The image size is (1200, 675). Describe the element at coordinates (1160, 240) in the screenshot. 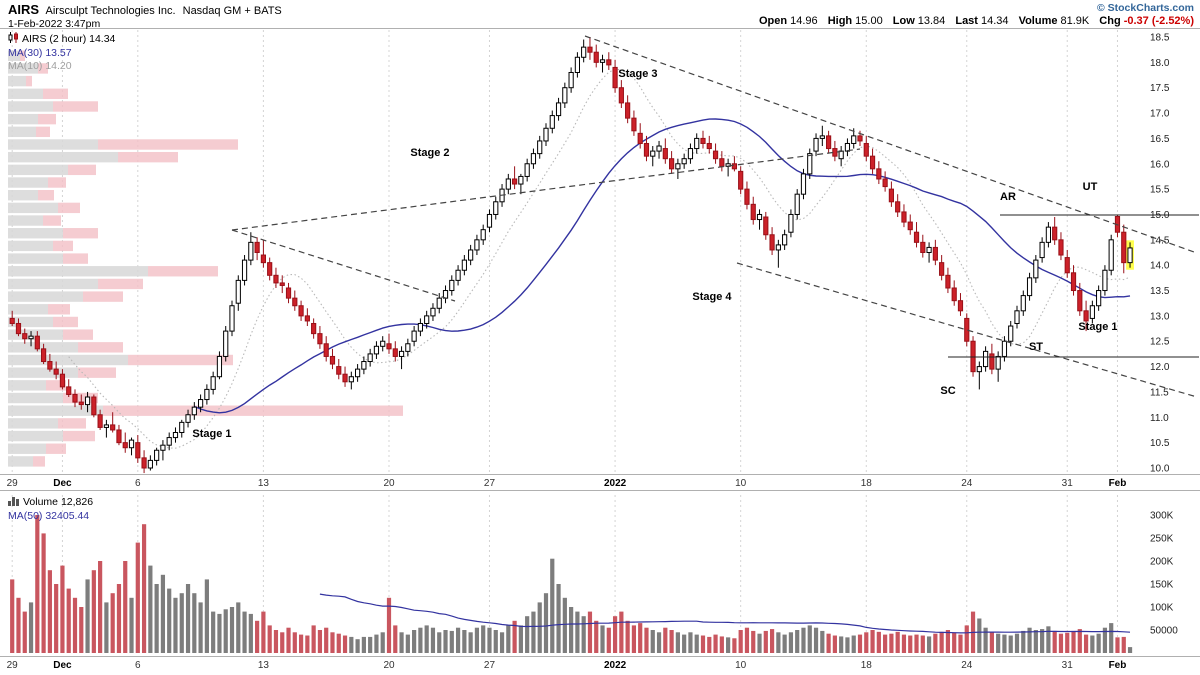

I see `svg-text: 14.5` at that location.